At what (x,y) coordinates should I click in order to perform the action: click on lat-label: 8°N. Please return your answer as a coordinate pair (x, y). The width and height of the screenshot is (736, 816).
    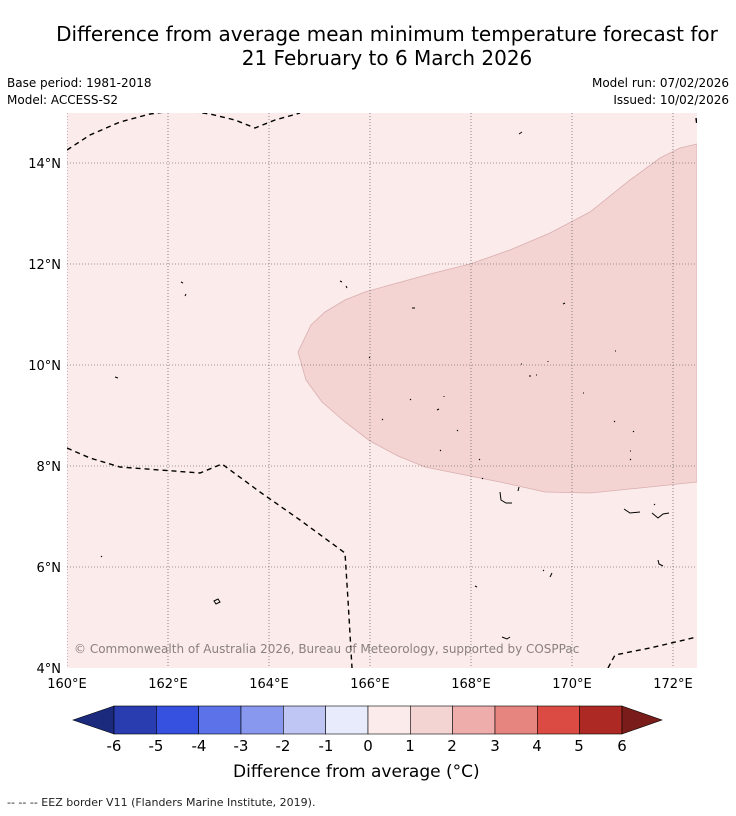
    Looking at the image, I should click on (49, 467).